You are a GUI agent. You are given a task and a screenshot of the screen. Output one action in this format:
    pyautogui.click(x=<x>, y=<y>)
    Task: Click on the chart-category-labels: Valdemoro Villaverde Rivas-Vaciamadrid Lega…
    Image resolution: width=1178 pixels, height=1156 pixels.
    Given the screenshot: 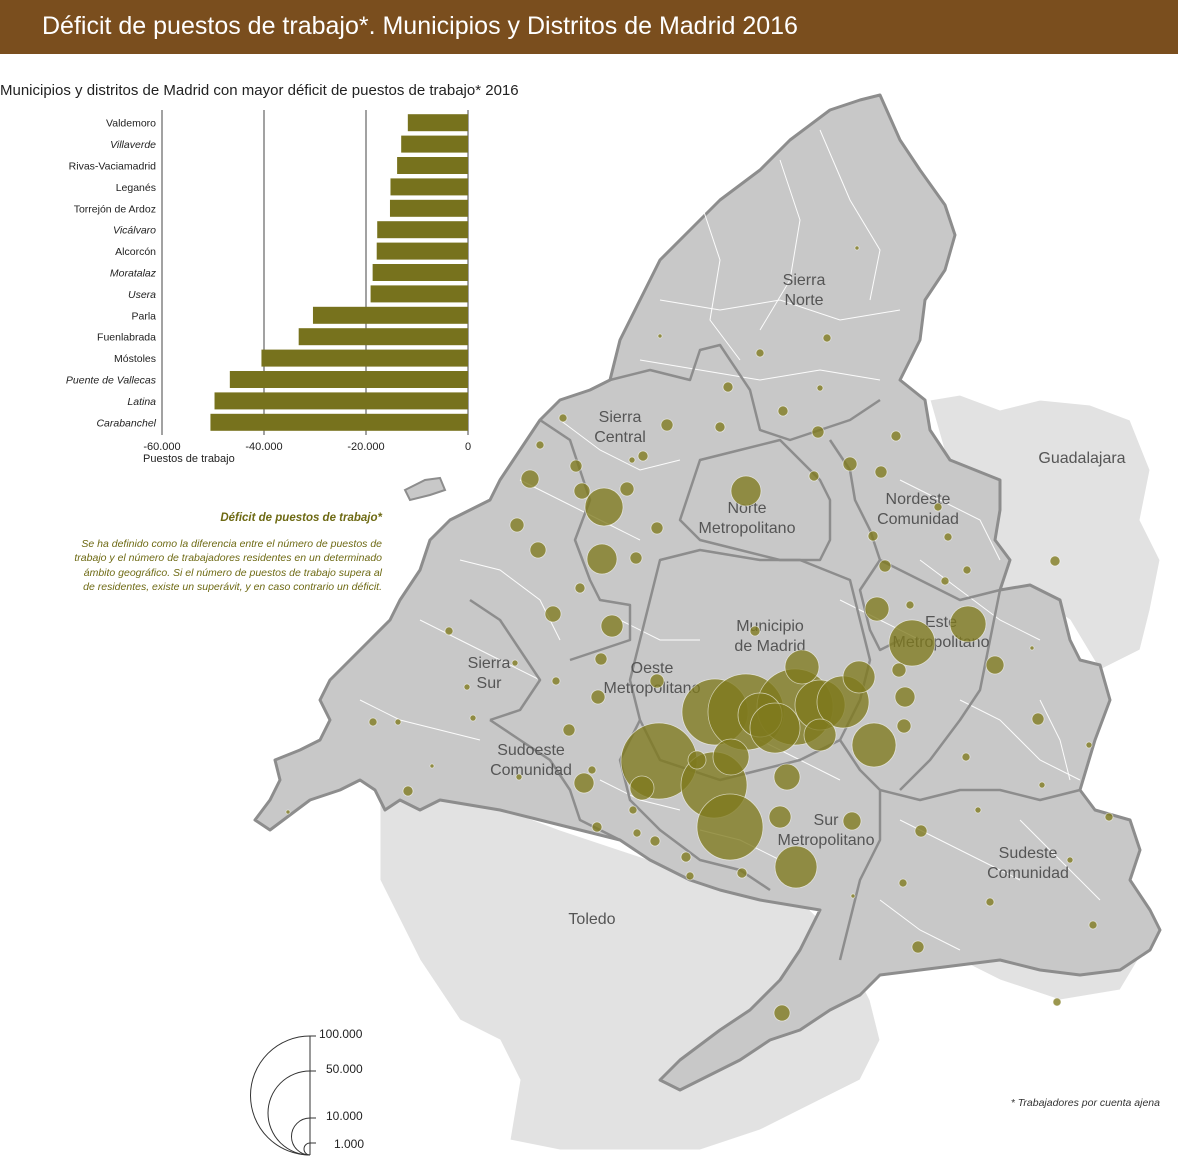 What is the action you would take?
    pyautogui.click(x=111, y=274)
    